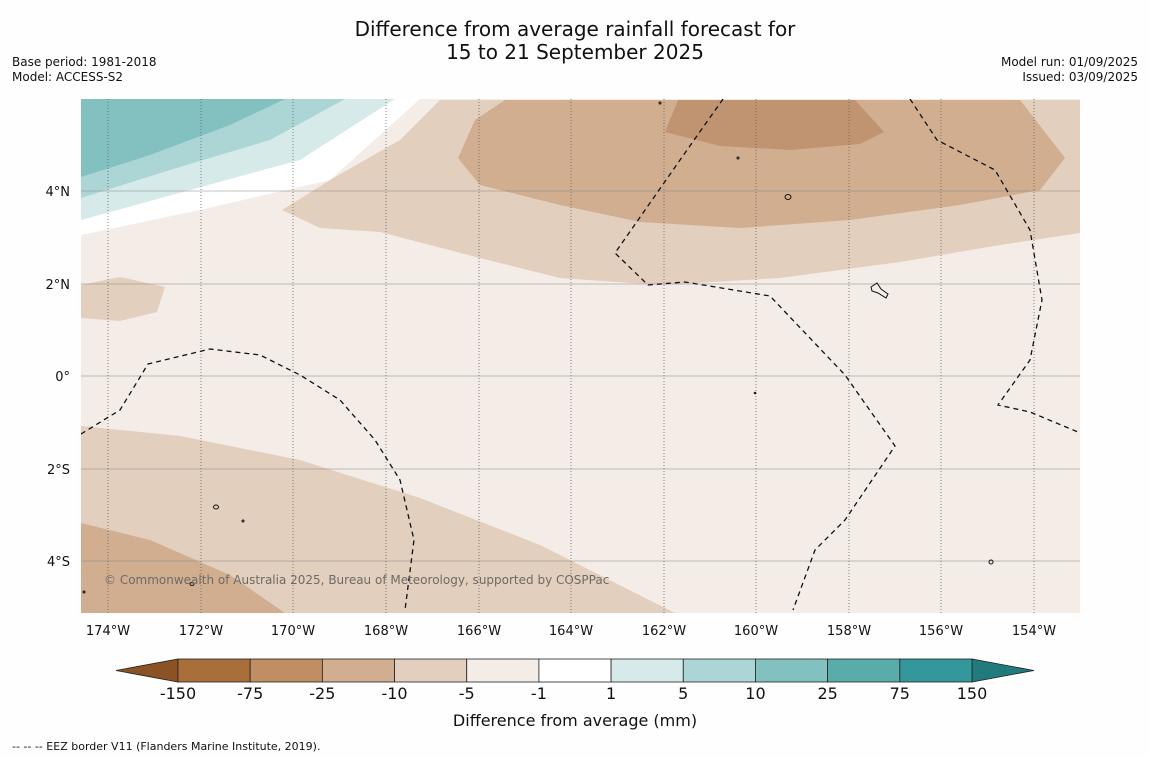 The width and height of the screenshot is (1150, 758). Describe the element at coordinates (293, 631) in the screenshot. I see `lon-label: 170°W` at that location.